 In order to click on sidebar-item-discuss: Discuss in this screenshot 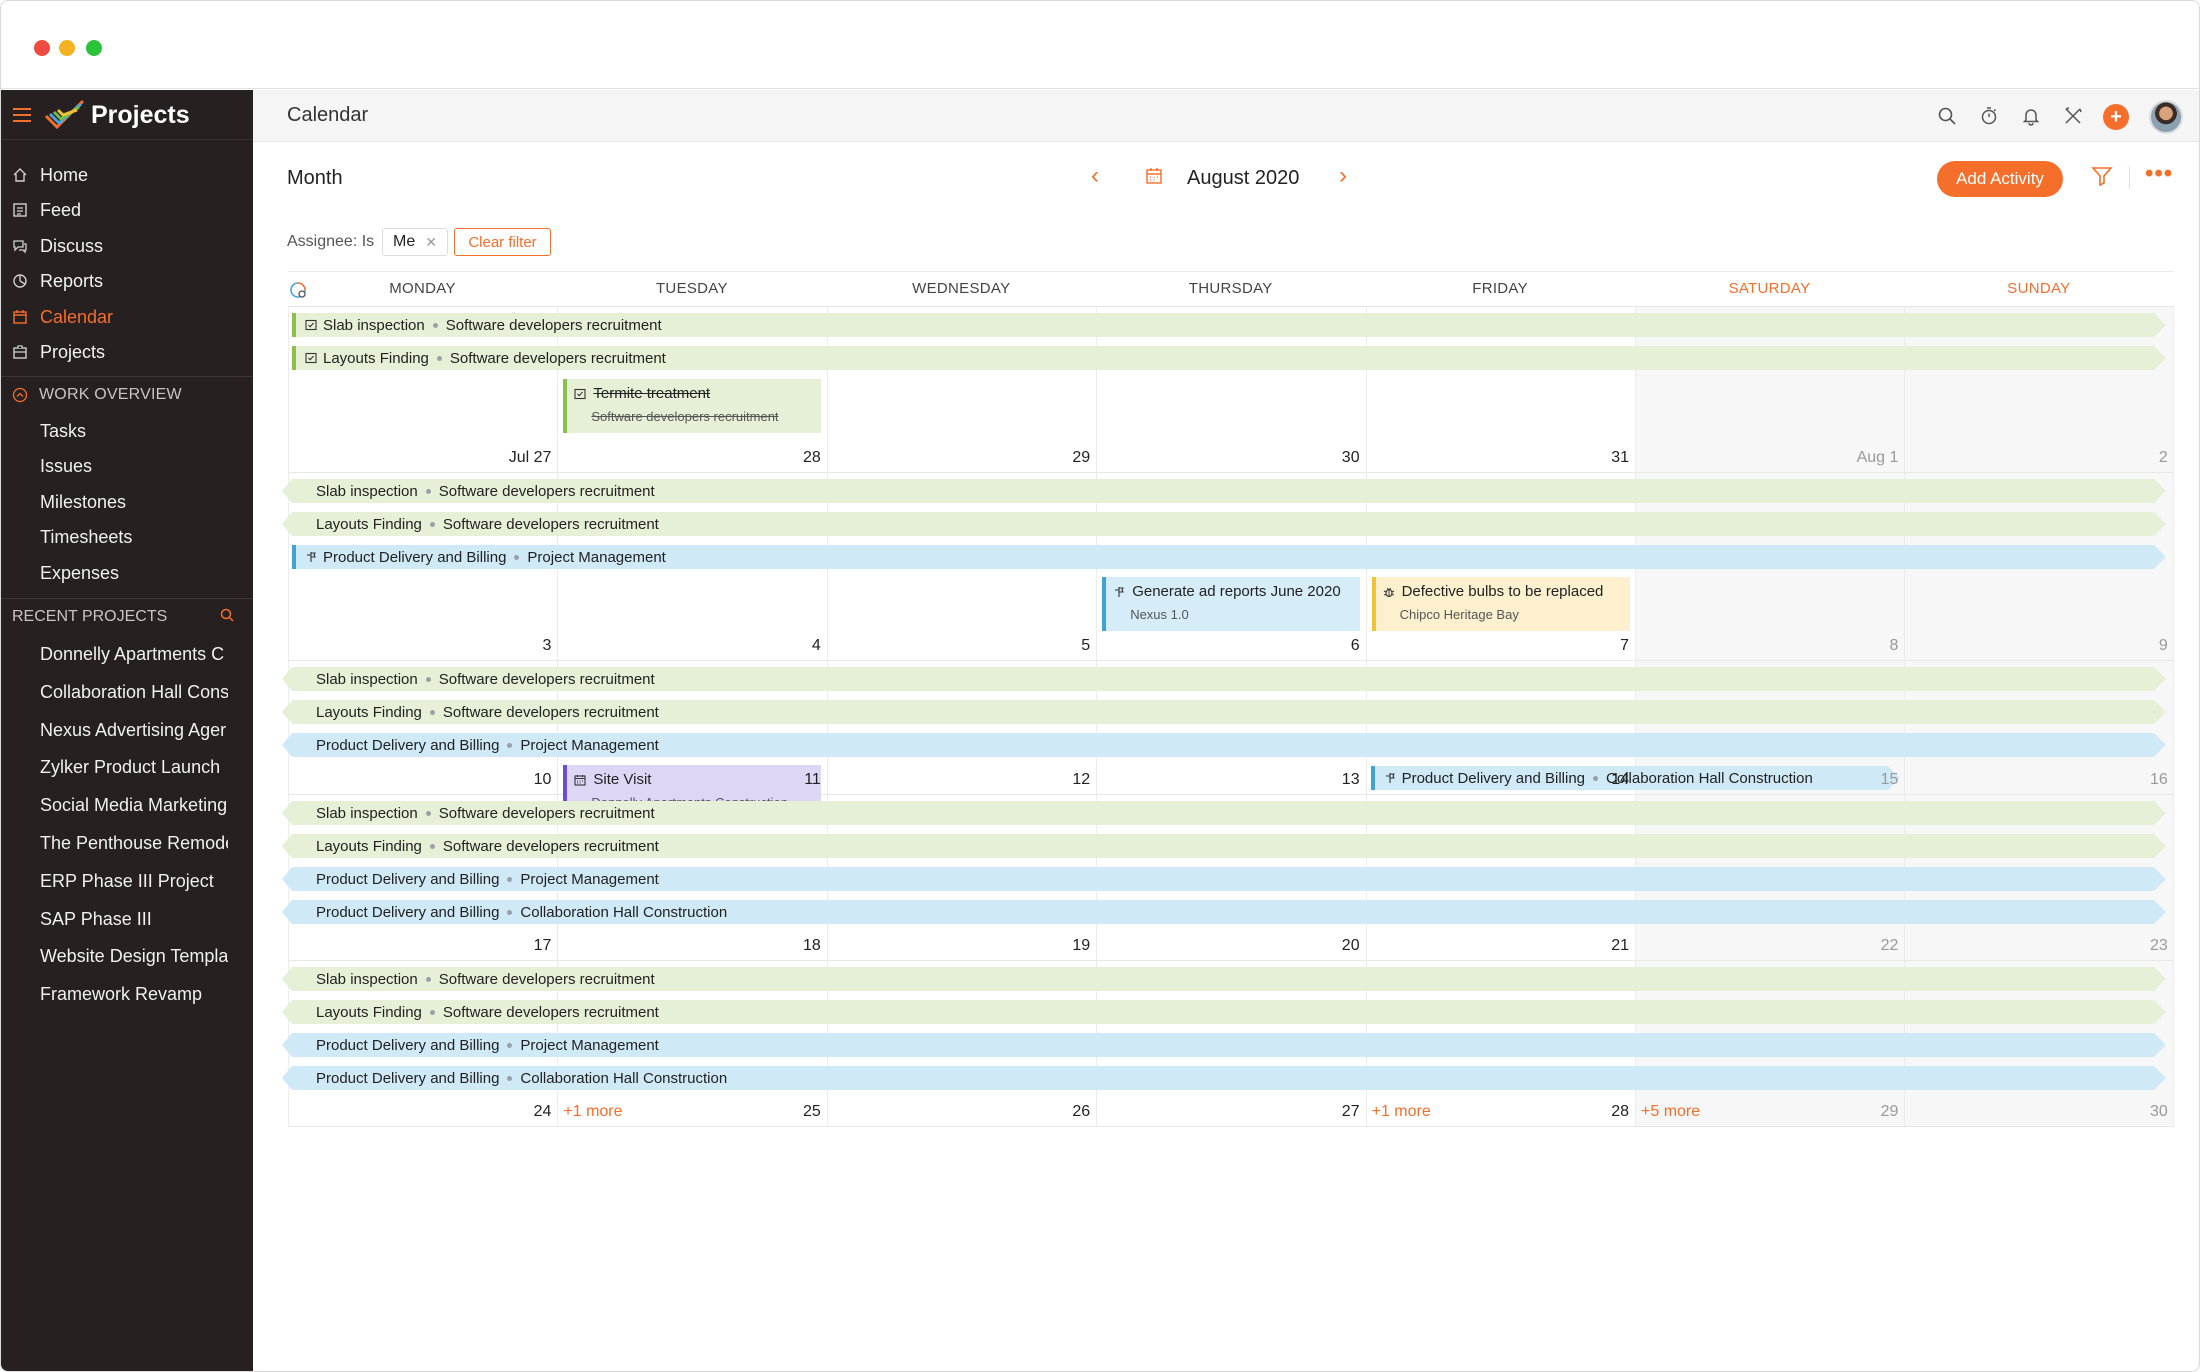, I will do `click(127, 246)`.